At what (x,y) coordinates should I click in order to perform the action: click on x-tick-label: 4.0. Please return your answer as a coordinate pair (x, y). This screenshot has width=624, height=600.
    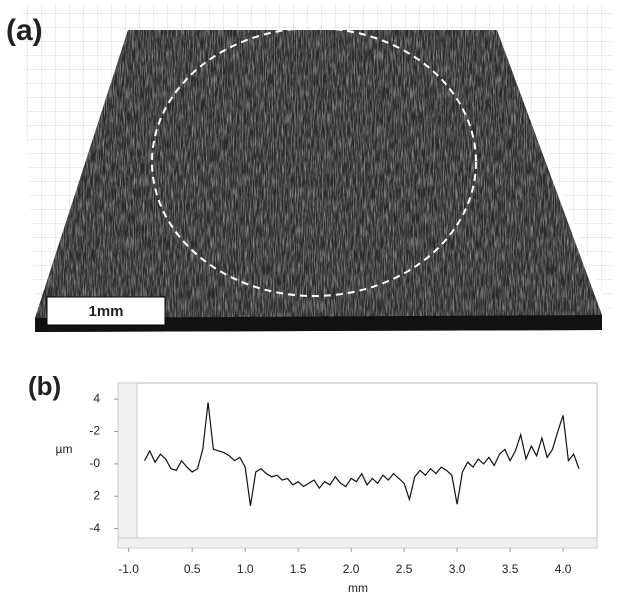
    Looking at the image, I should click on (563, 569).